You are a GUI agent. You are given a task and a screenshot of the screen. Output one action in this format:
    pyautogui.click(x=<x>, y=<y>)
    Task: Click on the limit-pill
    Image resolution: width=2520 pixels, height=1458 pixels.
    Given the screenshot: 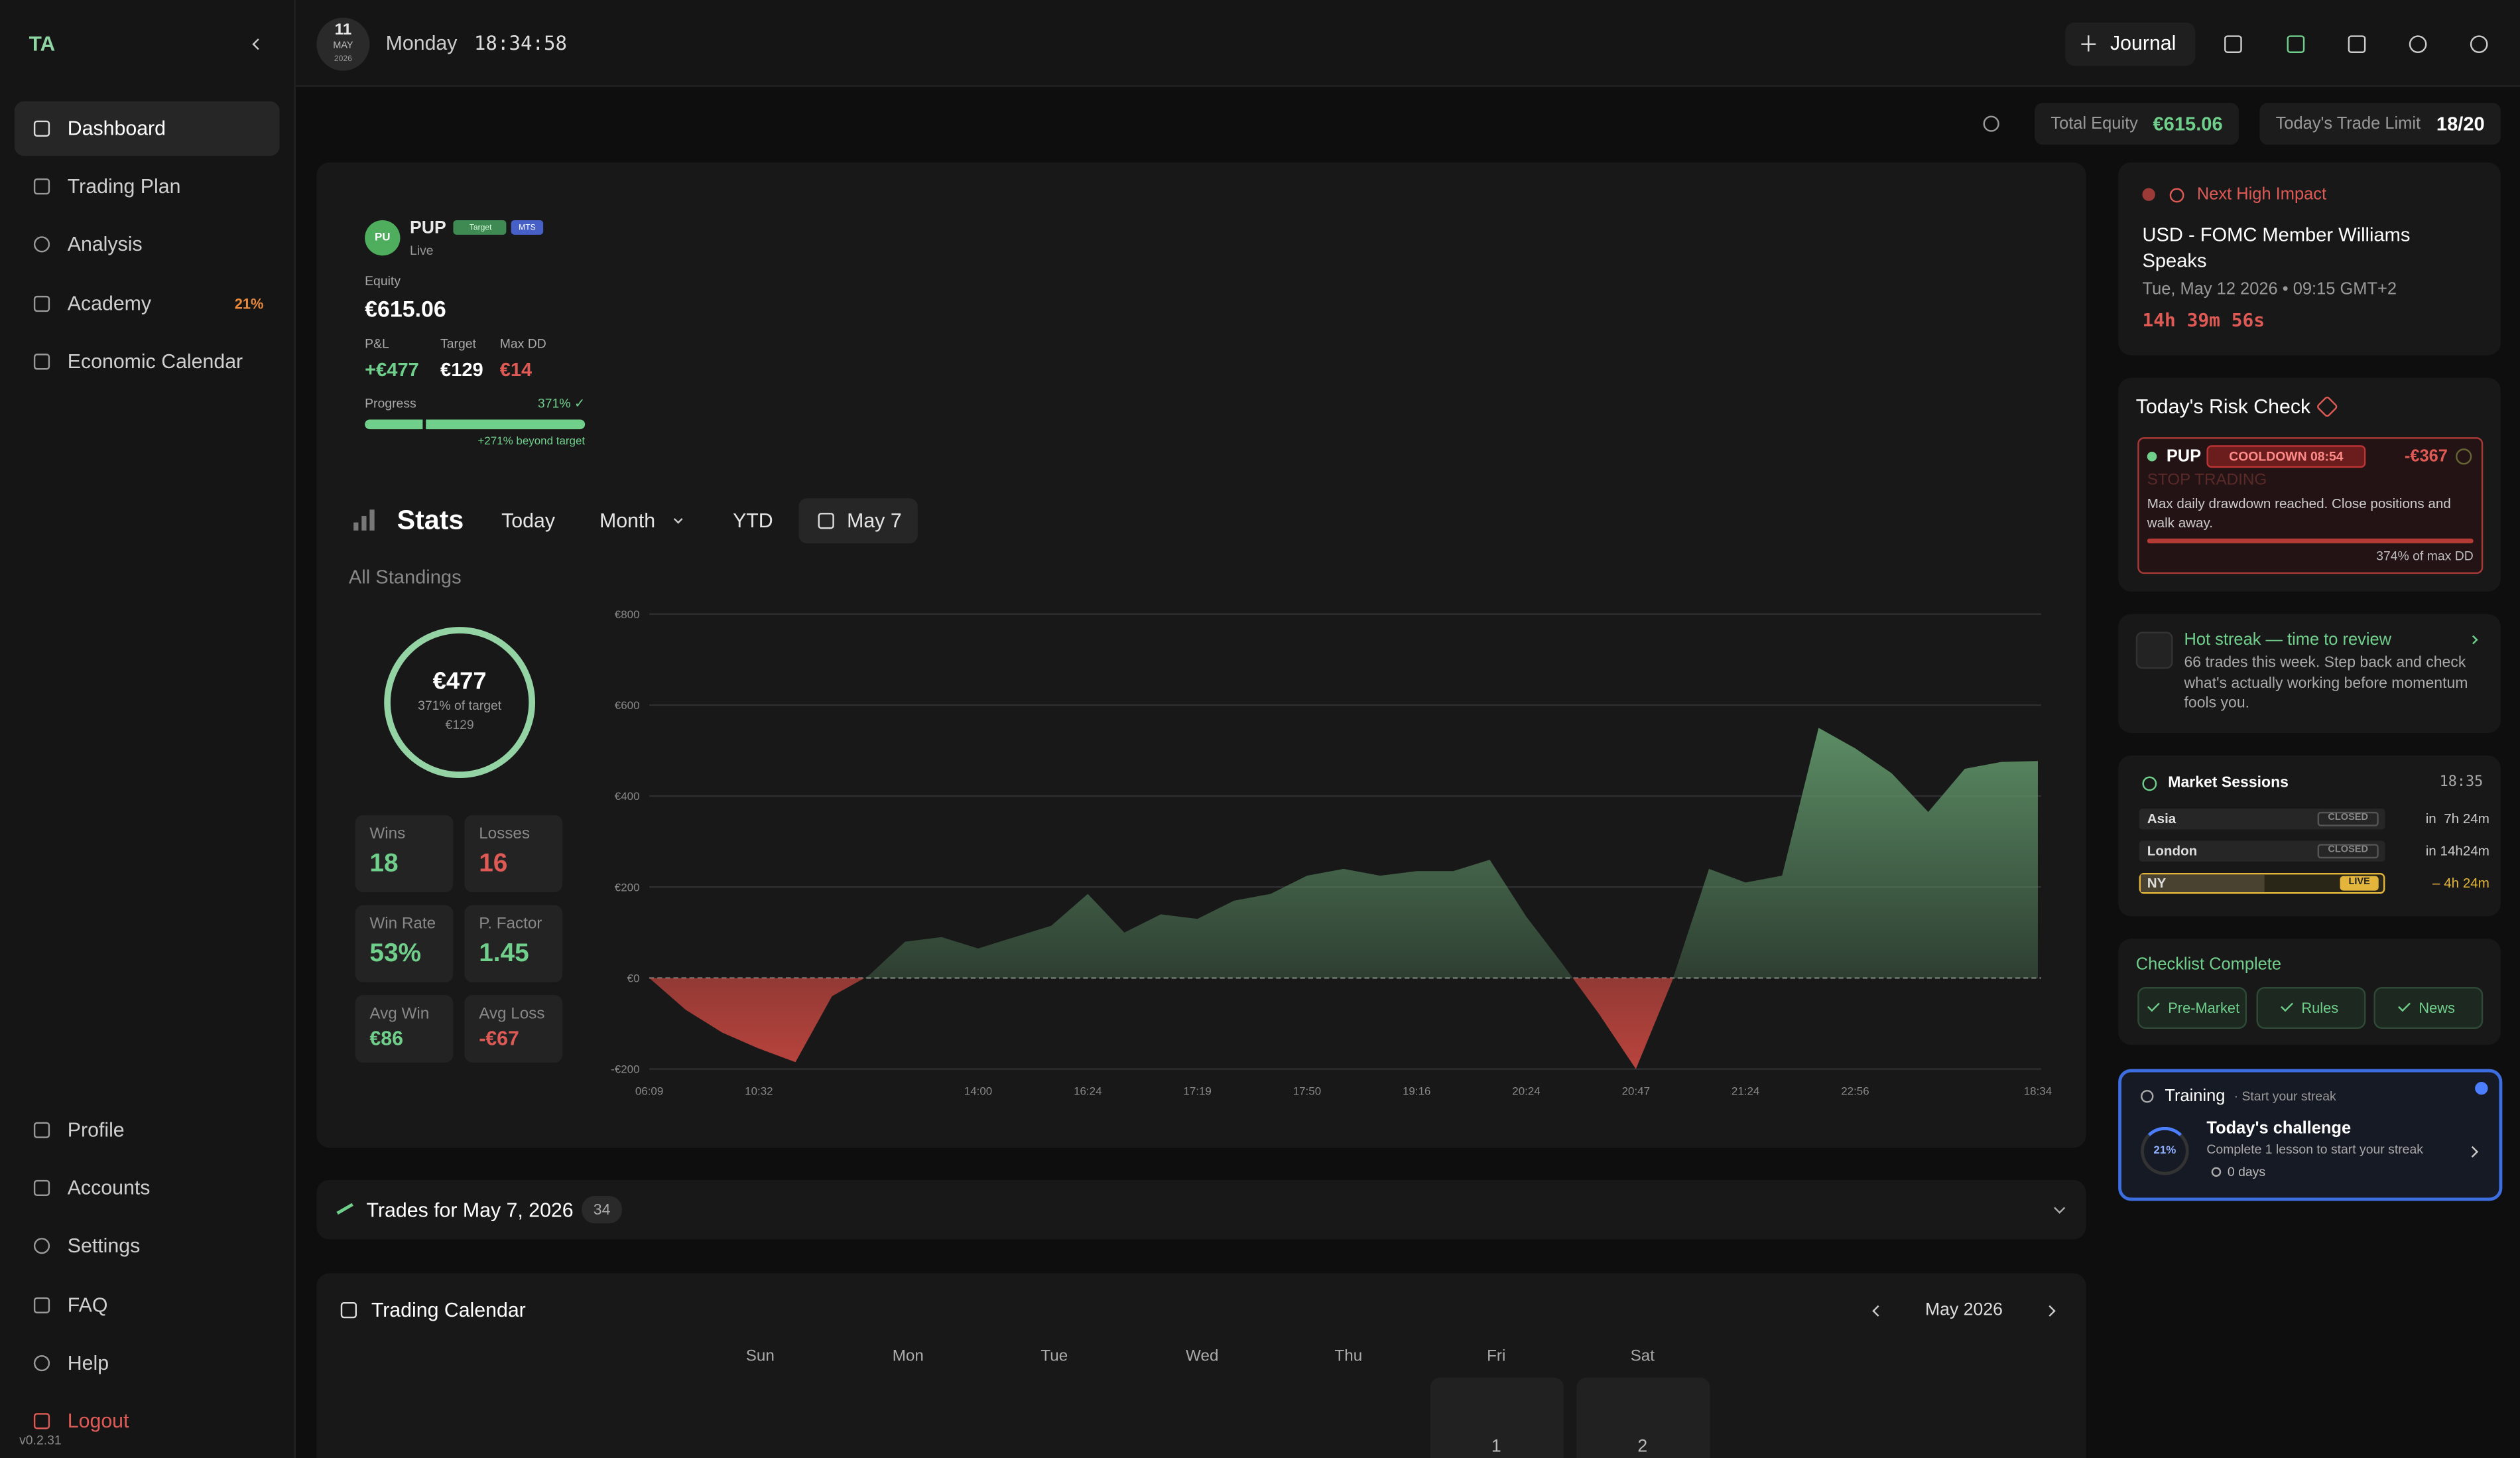 What is the action you would take?
    pyautogui.click(x=2380, y=124)
    